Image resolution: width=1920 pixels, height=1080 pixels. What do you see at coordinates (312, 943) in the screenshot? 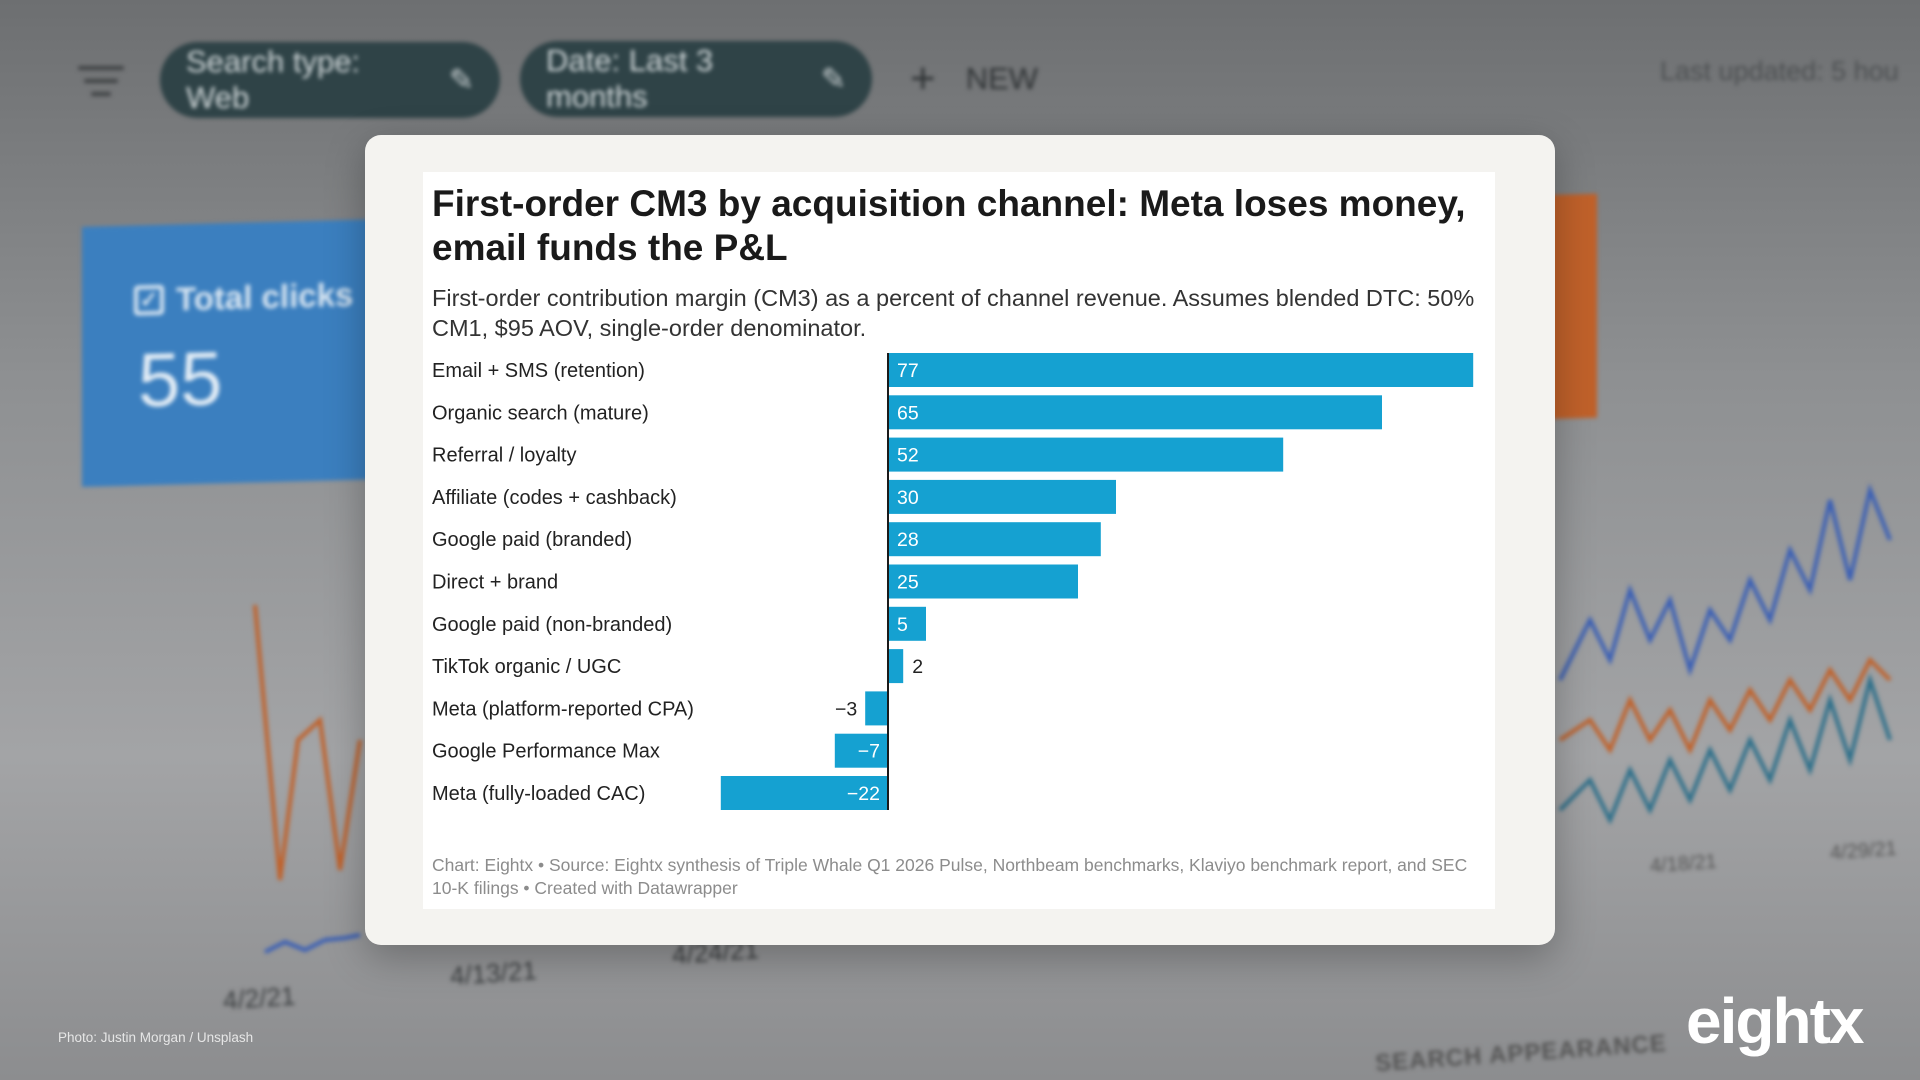
I see `blue-series-line` at bounding box center [312, 943].